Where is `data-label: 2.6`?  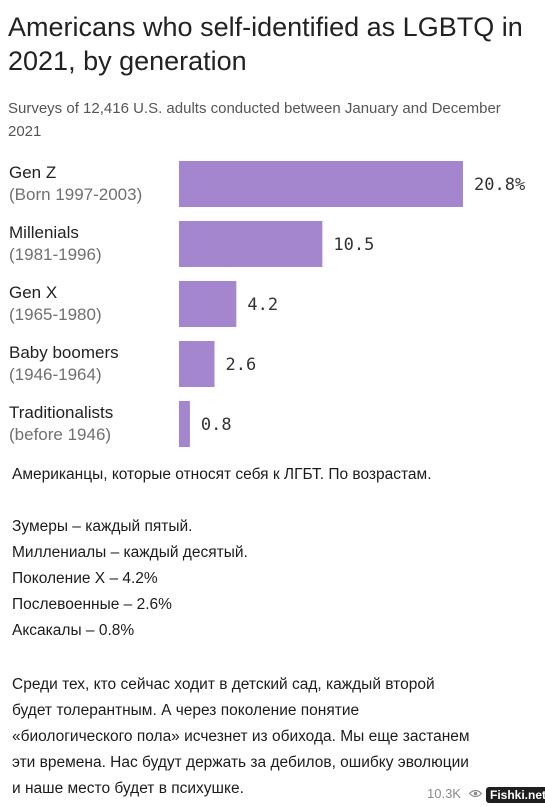 data-label: 2.6 is located at coordinates (241, 365).